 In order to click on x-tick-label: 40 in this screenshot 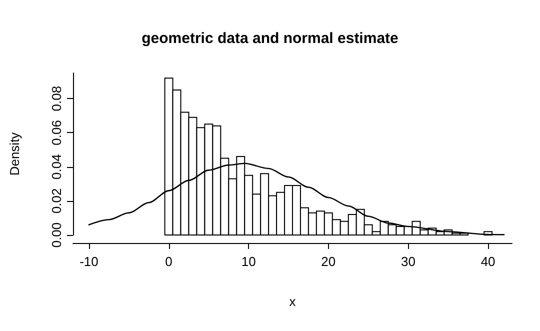, I will do `click(488, 261)`.